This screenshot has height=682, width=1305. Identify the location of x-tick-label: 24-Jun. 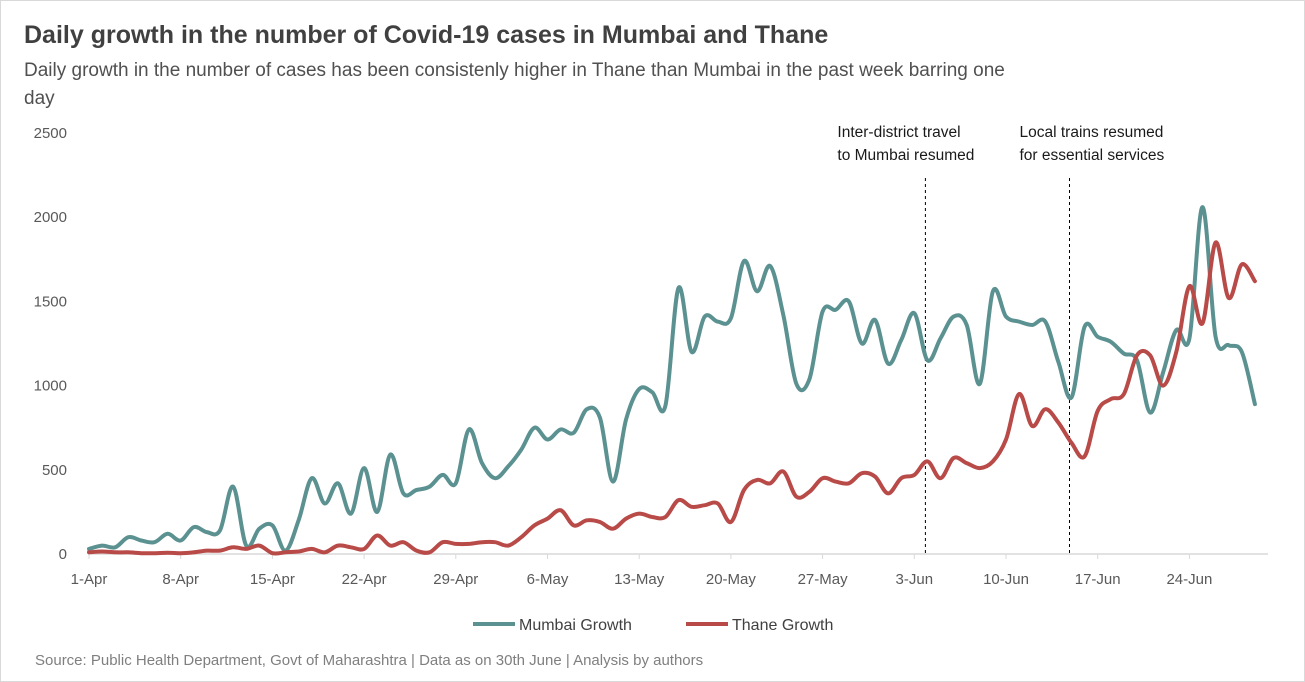
(1189, 579).